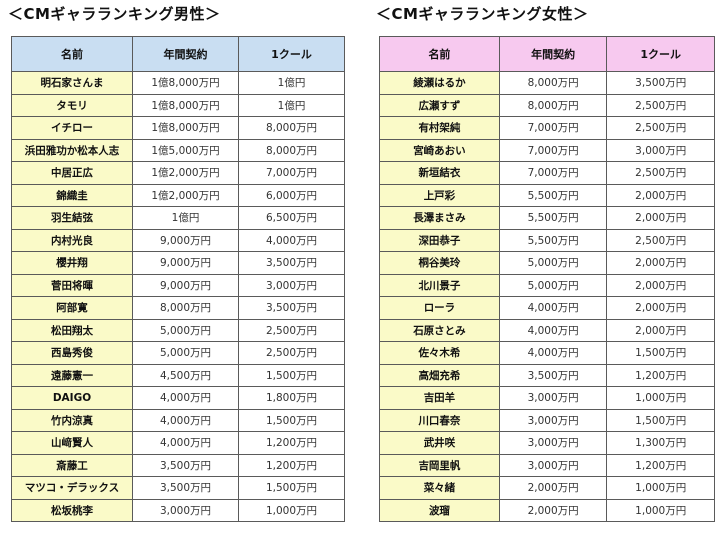  What do you see at coordinates (178, 510) in the screenshot?
I see `table-row: 松坂桃李 3,000万円 1,000万円` at bounding box center [178, 510].